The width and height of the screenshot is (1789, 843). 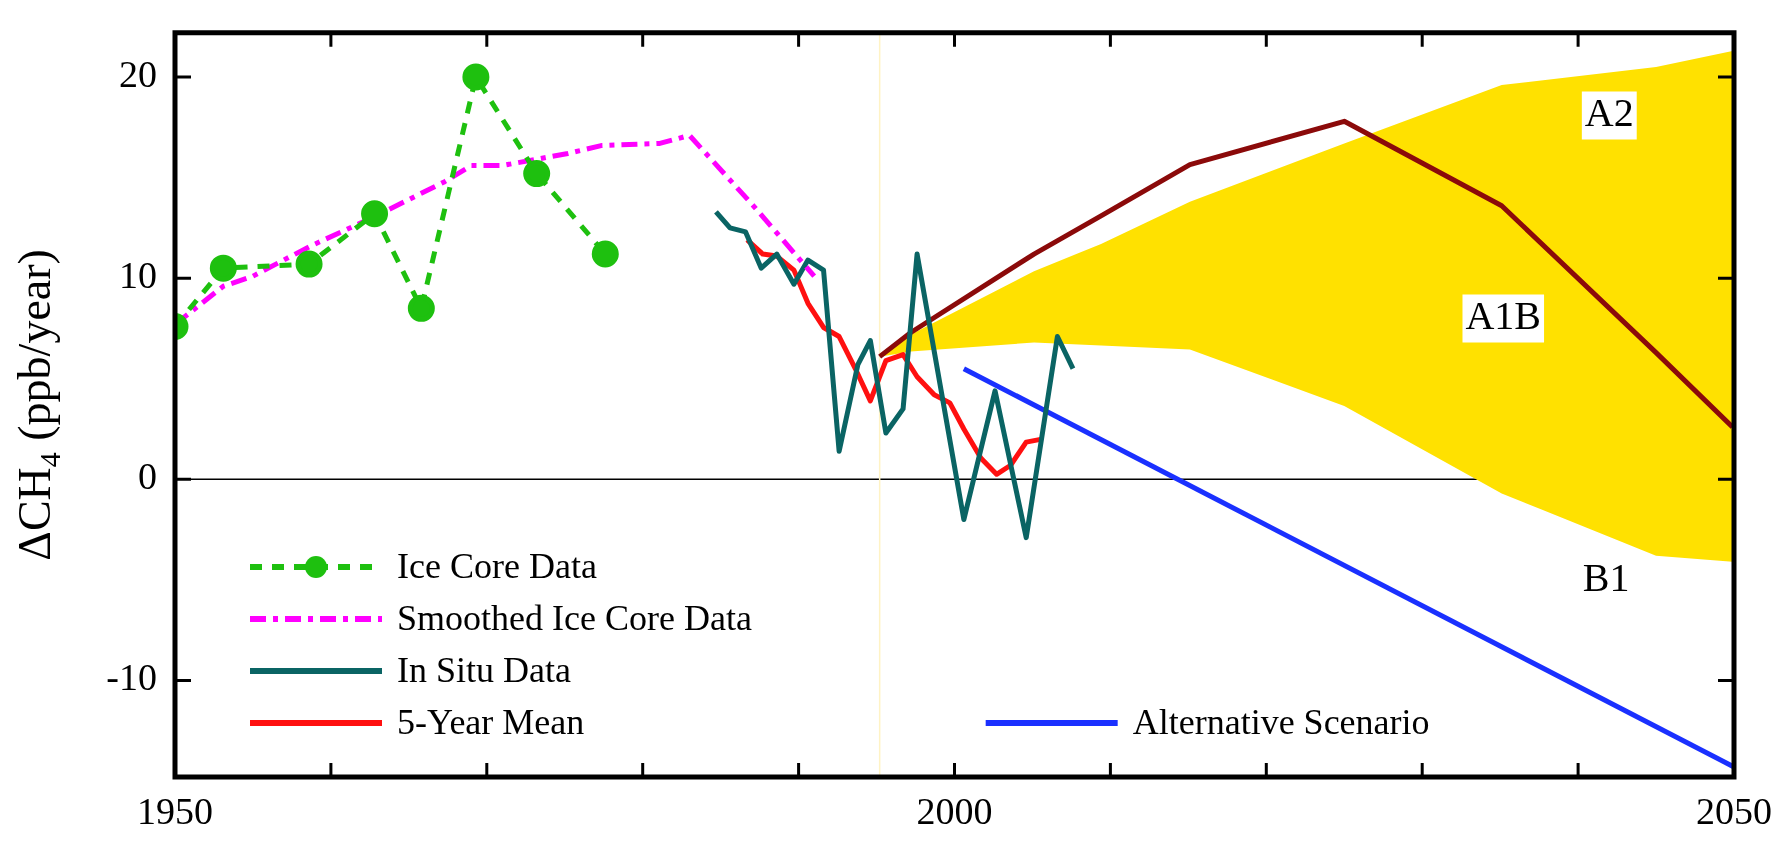 What do you see at coordinates (138, 275) in the screenshot?
I see `y-tick-label: 10` at bounding box center [138, 275].